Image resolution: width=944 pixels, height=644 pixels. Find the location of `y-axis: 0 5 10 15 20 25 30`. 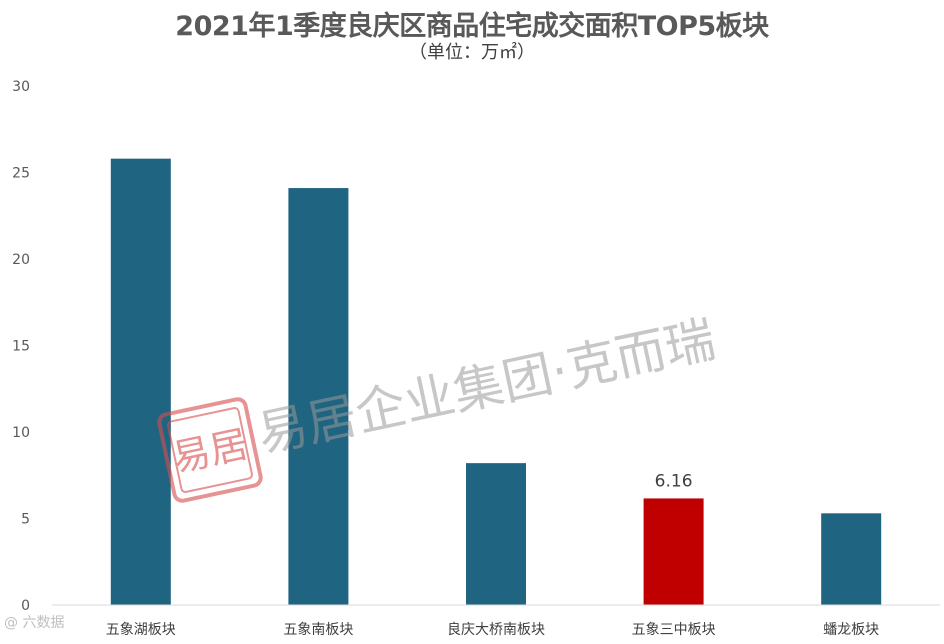

y-axis: 0 5 10 15 20 25 30 is located at coordinates (21, 346).